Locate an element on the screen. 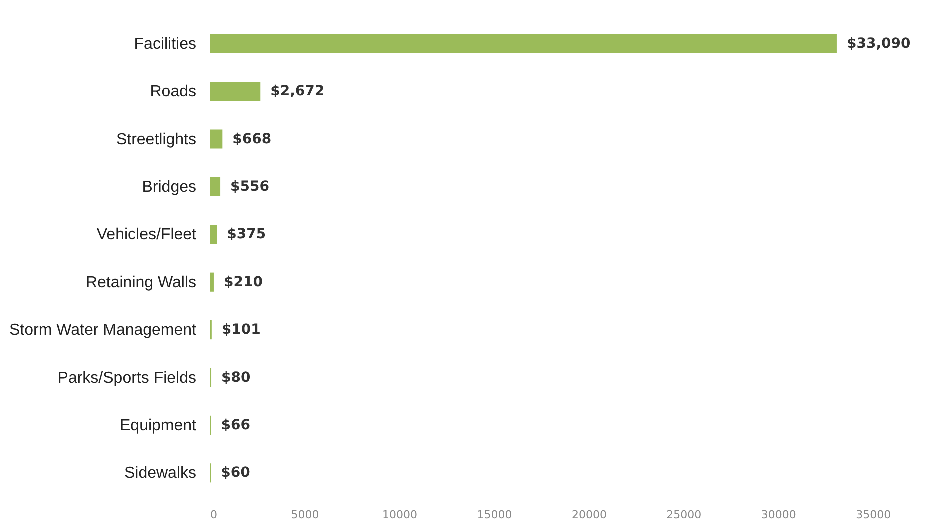 This screenshot has height=525, width=940. x-tick-label: 20000 is located at coordinates (589, 515).